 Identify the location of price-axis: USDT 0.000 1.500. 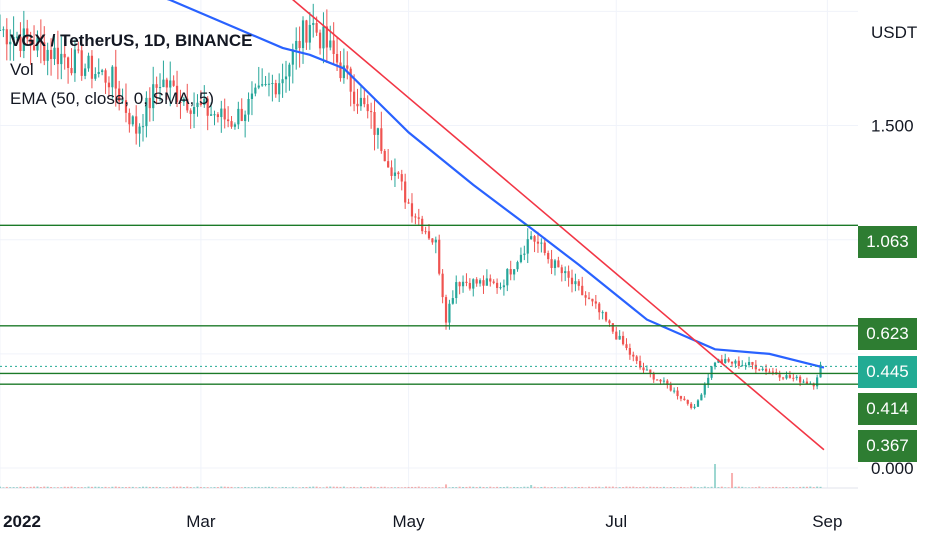
(894, 250).